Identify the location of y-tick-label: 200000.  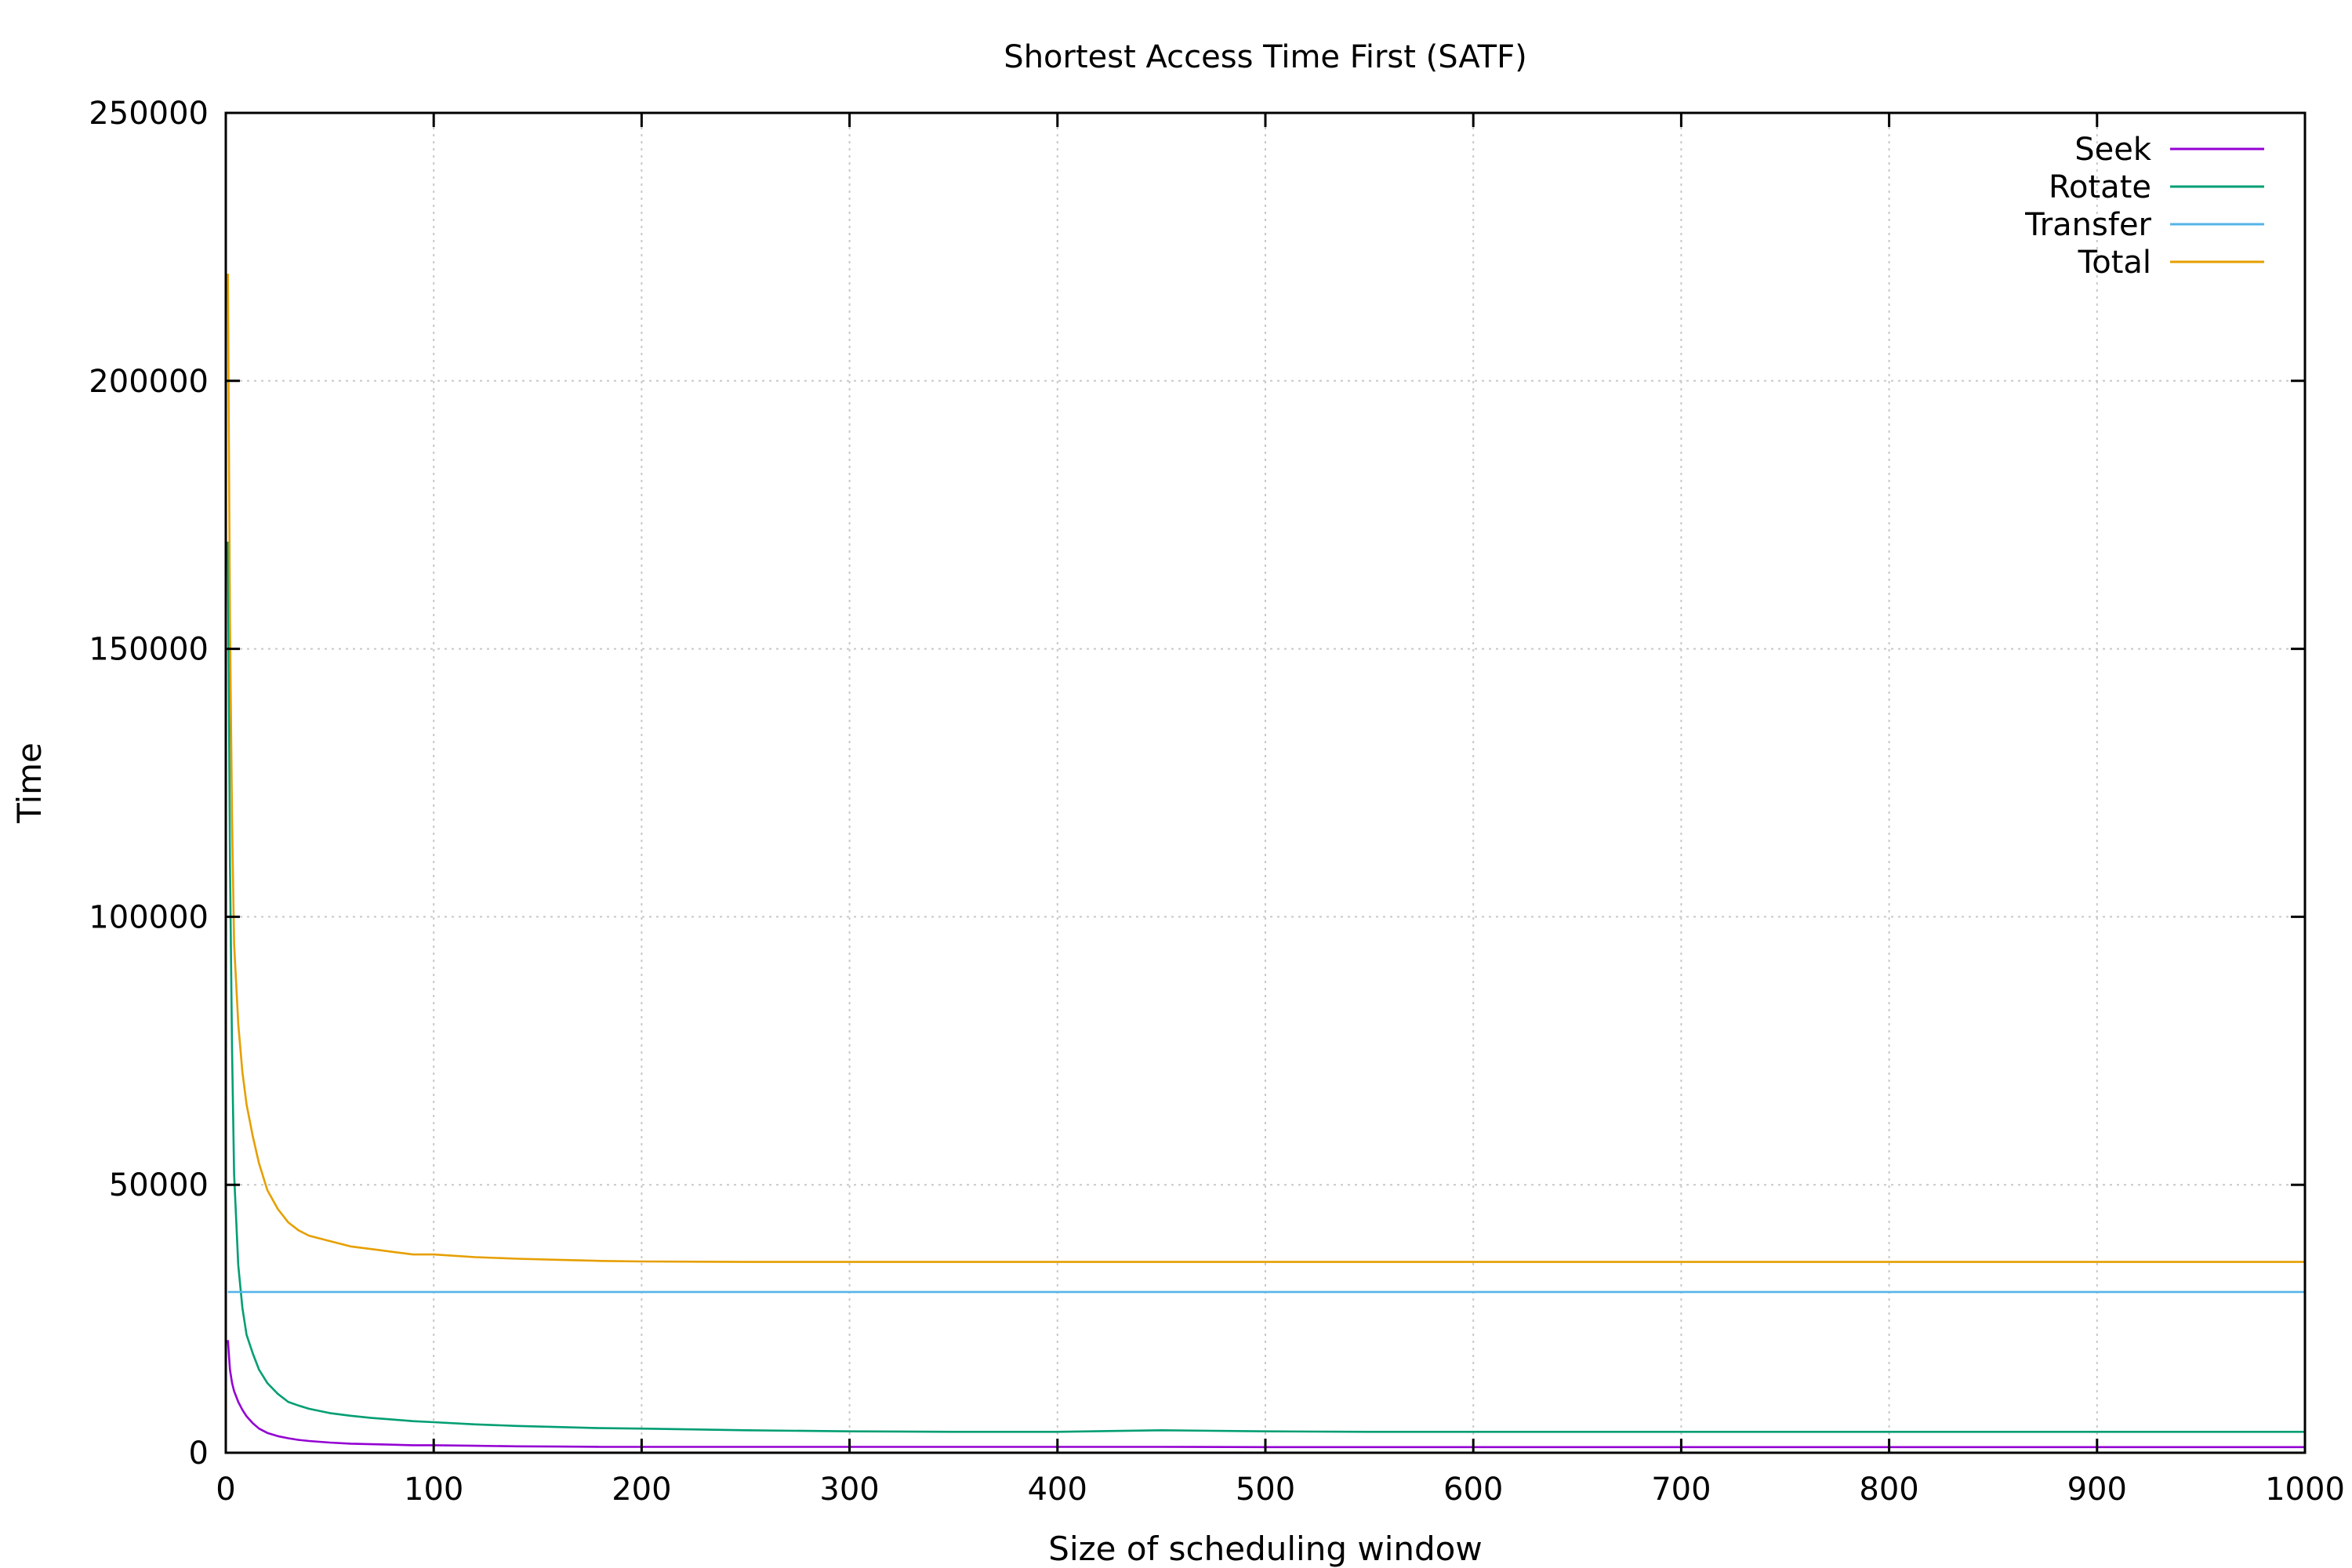
(149, 382).